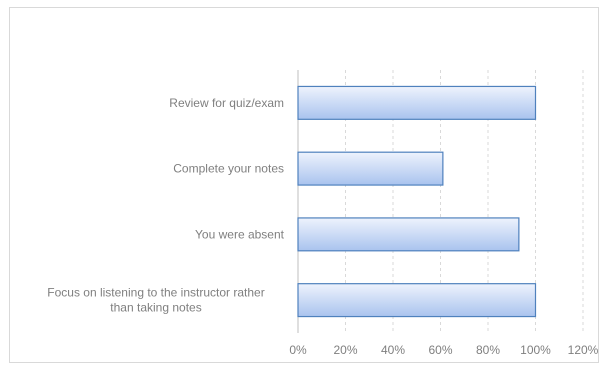 This screenshot has width=604, height=367. I want to click on x-tick-label: 40%, so click(393, 350).